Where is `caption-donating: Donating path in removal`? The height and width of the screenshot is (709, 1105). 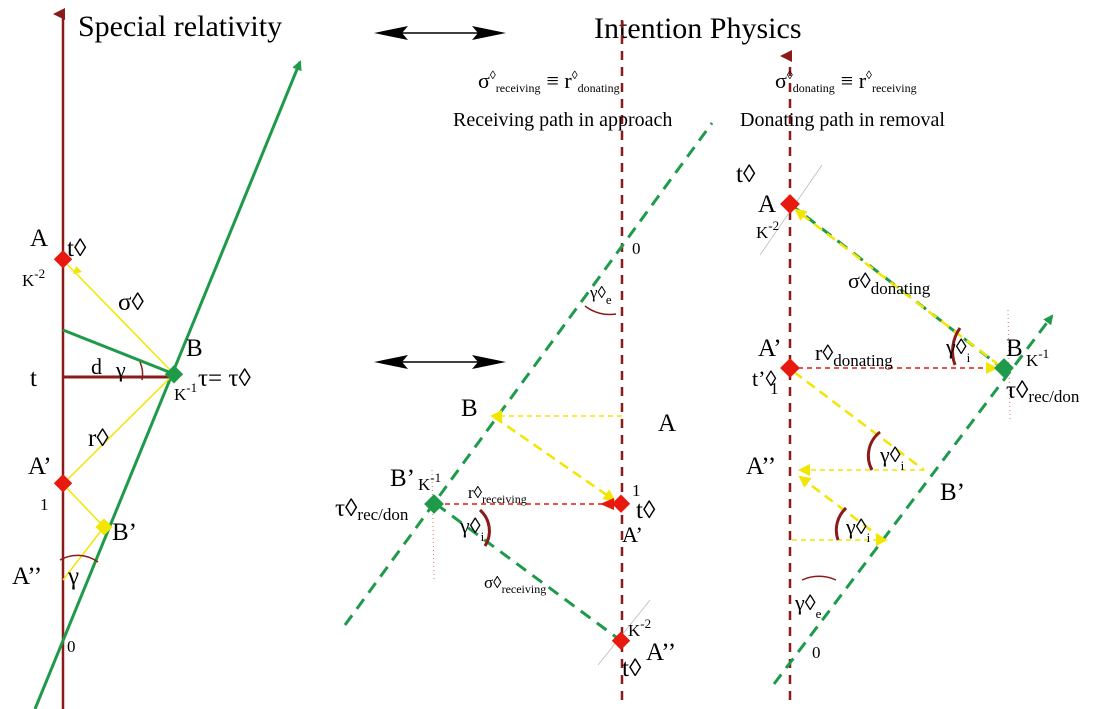
caption-donating: Donating path in removal is located at coordinates (842, 120).